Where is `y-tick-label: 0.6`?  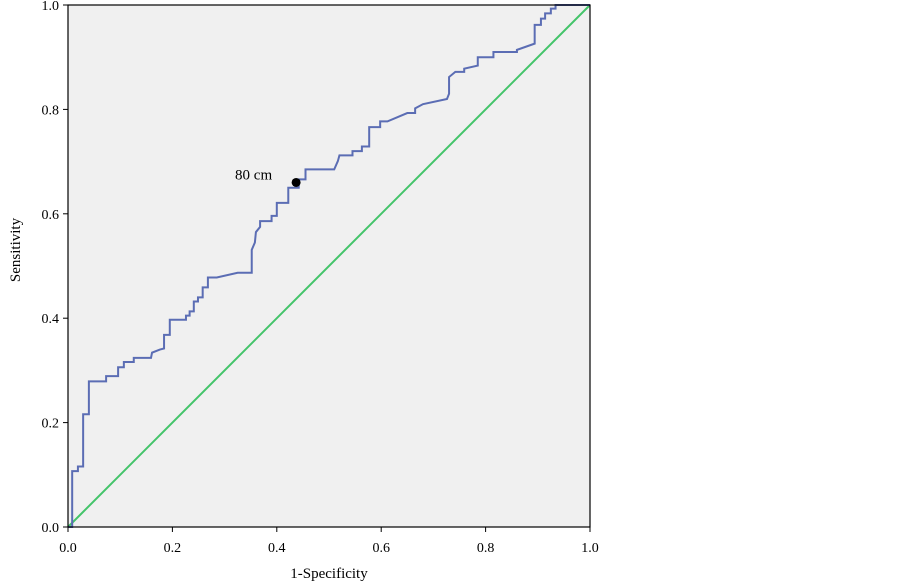 y-tick-label: 0.6 is located at coordinates (51, 215).